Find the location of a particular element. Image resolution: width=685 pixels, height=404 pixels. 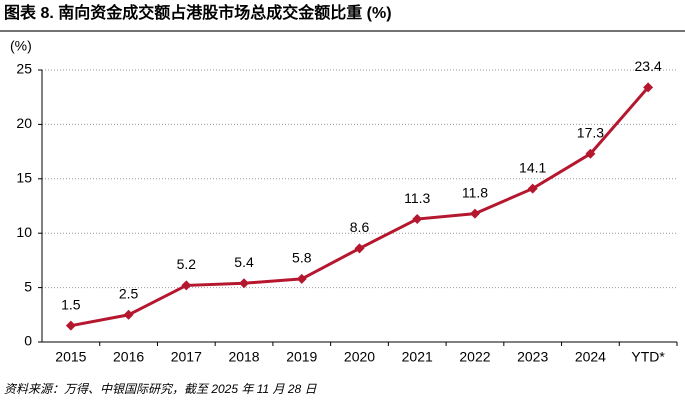

x-tick-label: YTD* is located at coordinates (648, 357).